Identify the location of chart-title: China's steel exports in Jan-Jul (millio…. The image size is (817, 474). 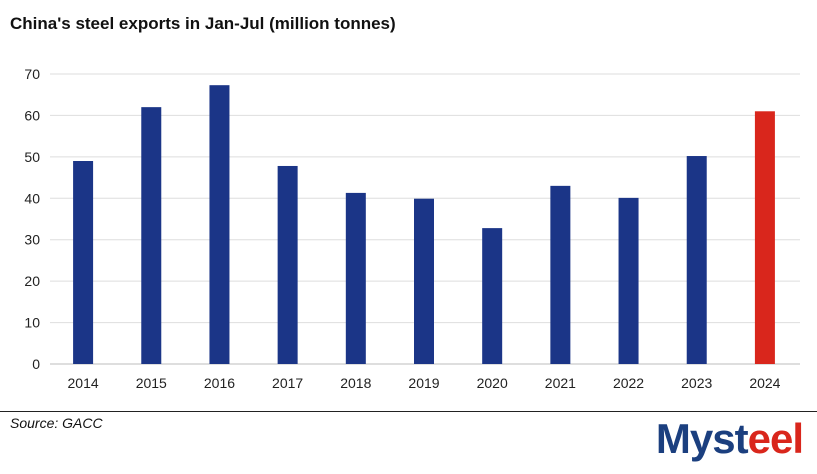
(203, 23).